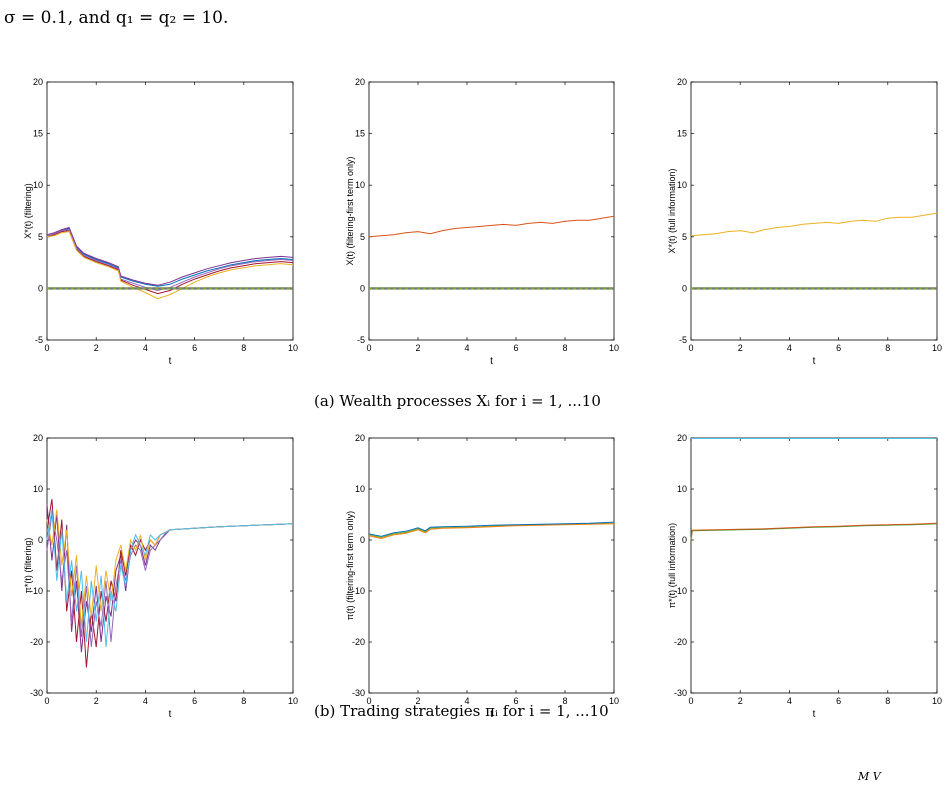  Describe the element at coordinates (672, 565) in the screenshot. I see `y-axis-label: π*(t) (full information)` at that location.